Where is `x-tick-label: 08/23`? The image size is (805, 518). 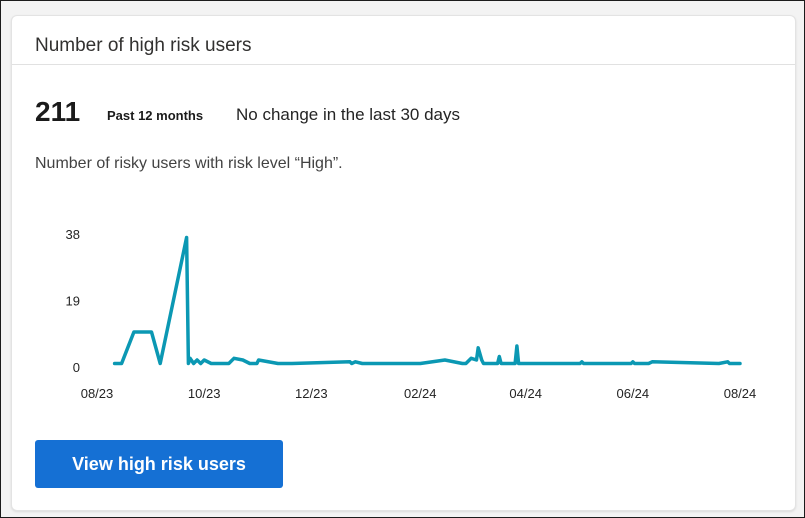 x-tick-label: 08/23 is located at coordinates (97, 393).